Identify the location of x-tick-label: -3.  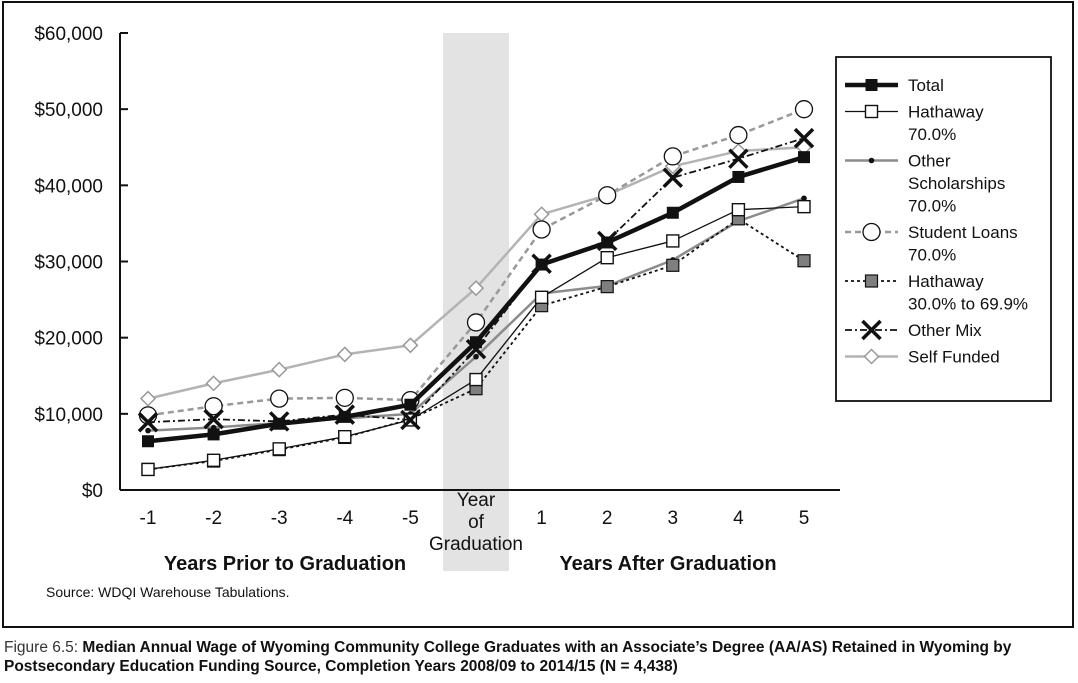
(279, 518).